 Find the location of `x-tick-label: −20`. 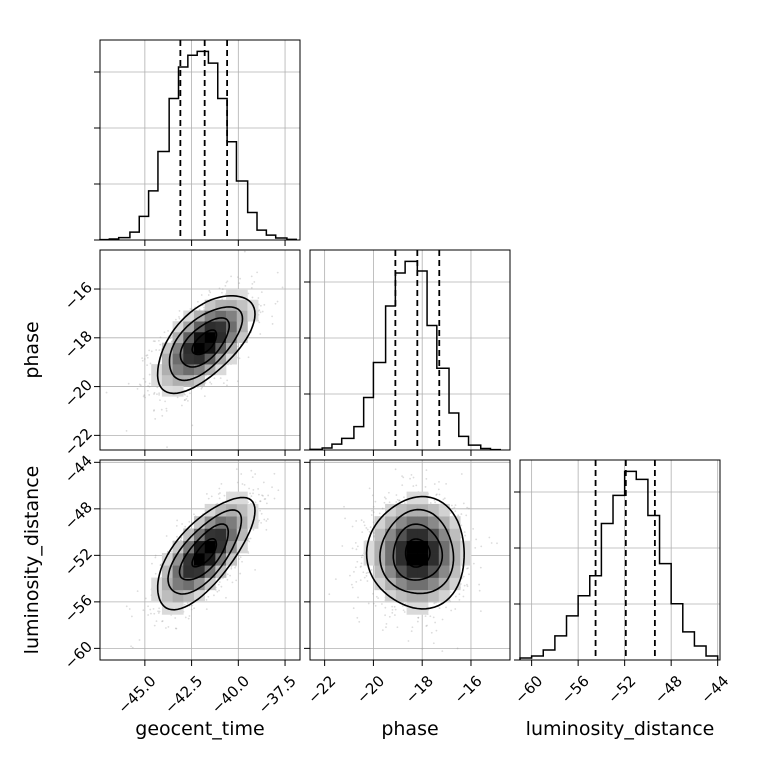

x-tick-label: −20 is located at coordinates (370, 689).